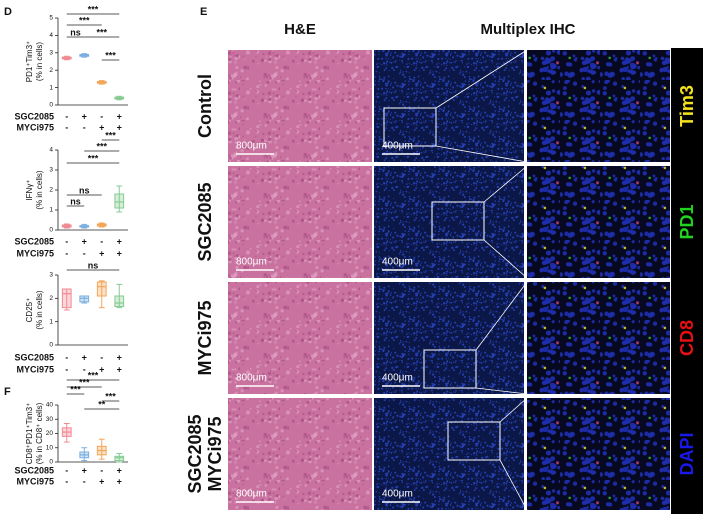 The image size is (715, 521). What do you see at coordinates (687, 281) in the screenshot?
I see `channel-strip` at bounding box center [687, 281].